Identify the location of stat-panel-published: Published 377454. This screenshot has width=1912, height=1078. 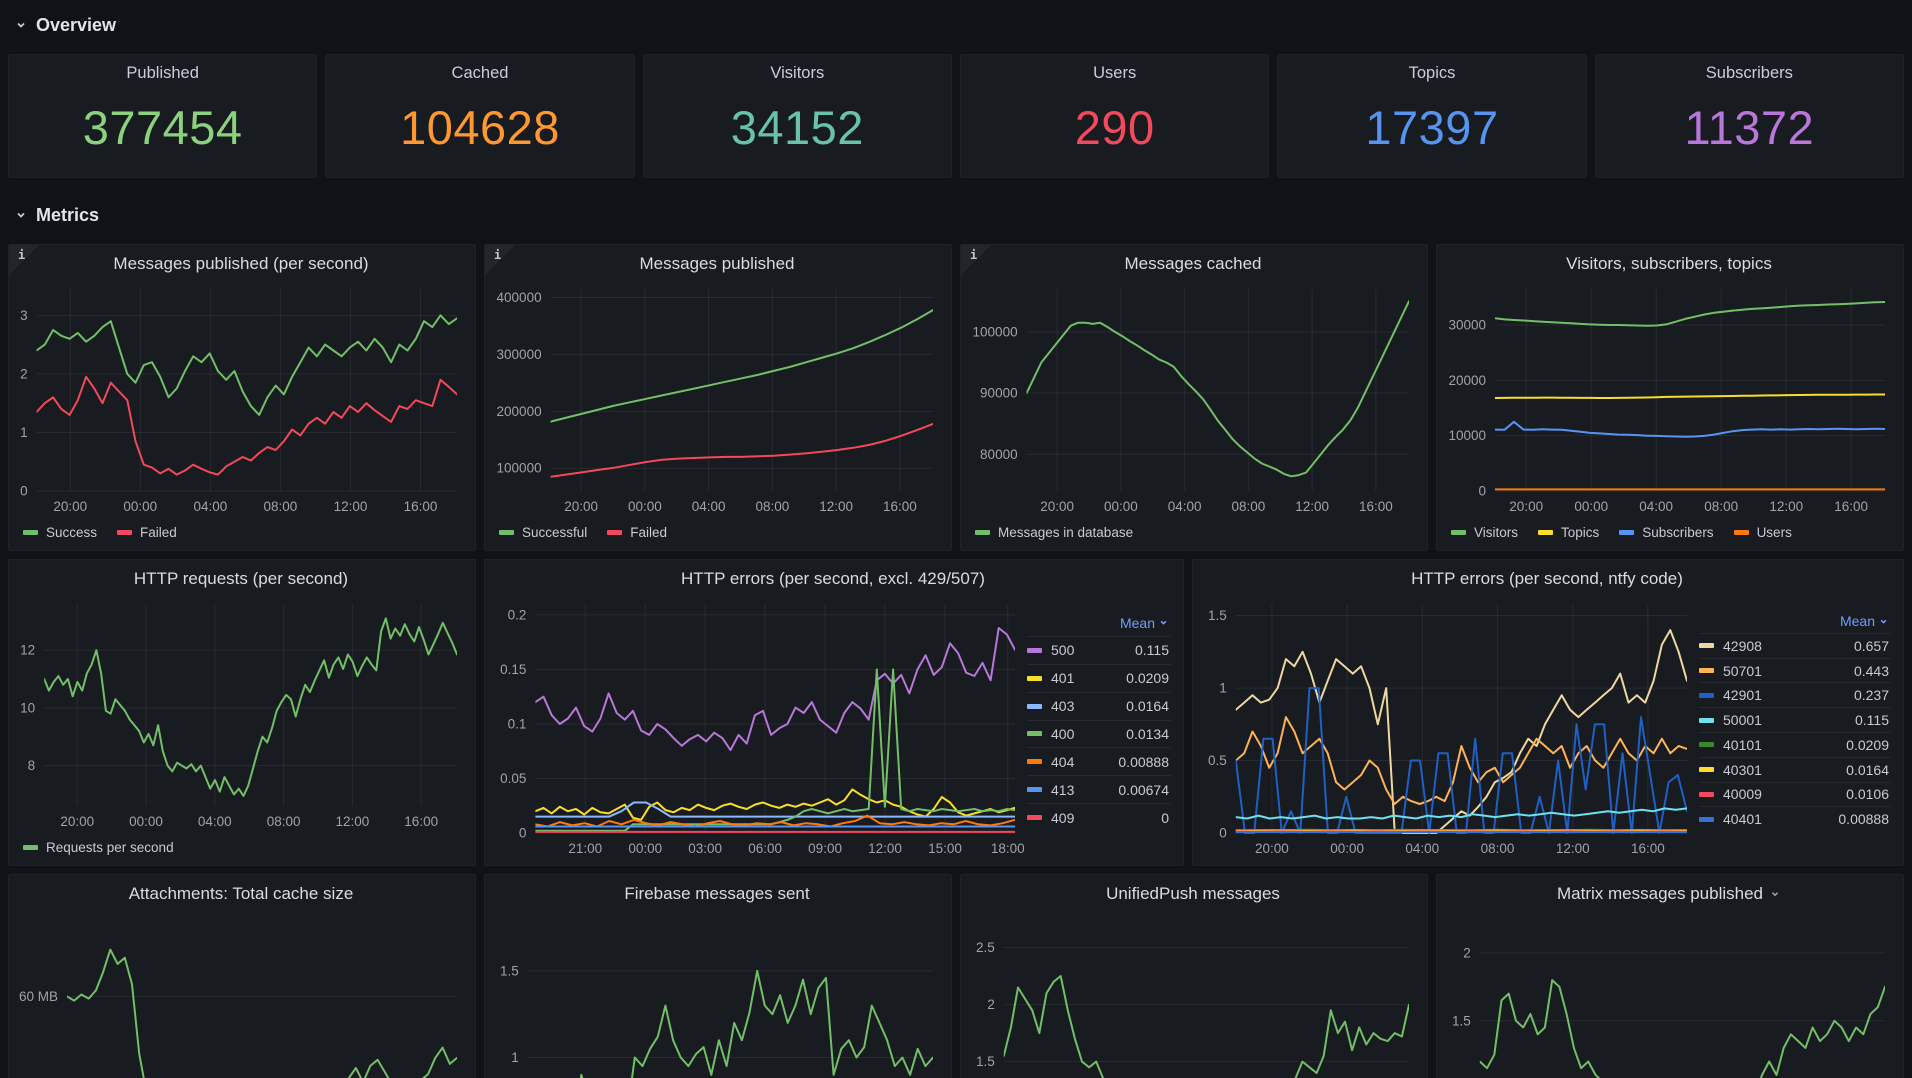
(163, 116).